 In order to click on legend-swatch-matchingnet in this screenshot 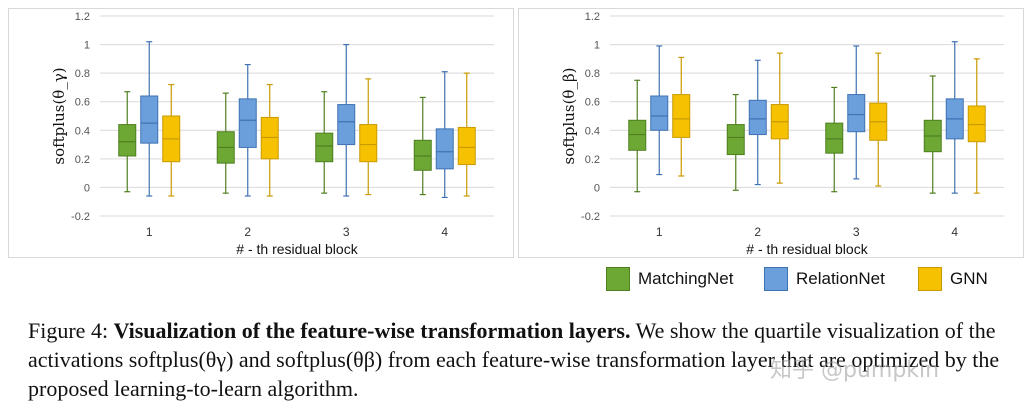, I will do `click(618, 279)`.